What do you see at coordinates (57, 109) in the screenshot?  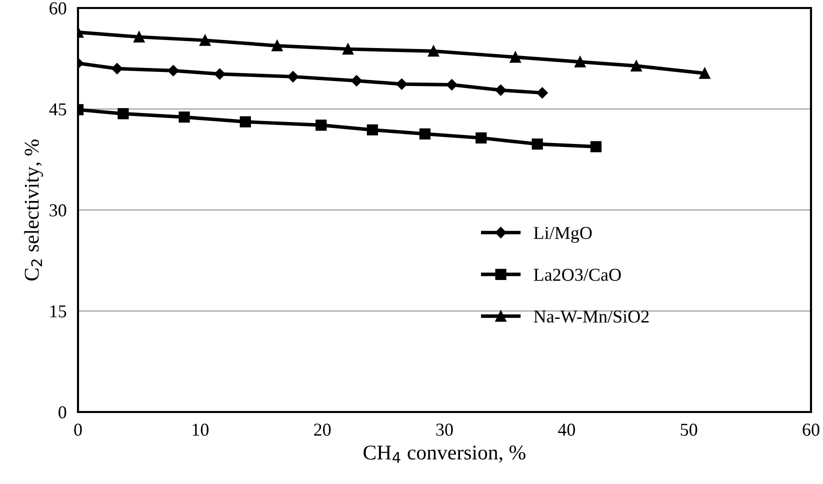 I see `y-tick-label: 45` at bounding box center [57, 109].